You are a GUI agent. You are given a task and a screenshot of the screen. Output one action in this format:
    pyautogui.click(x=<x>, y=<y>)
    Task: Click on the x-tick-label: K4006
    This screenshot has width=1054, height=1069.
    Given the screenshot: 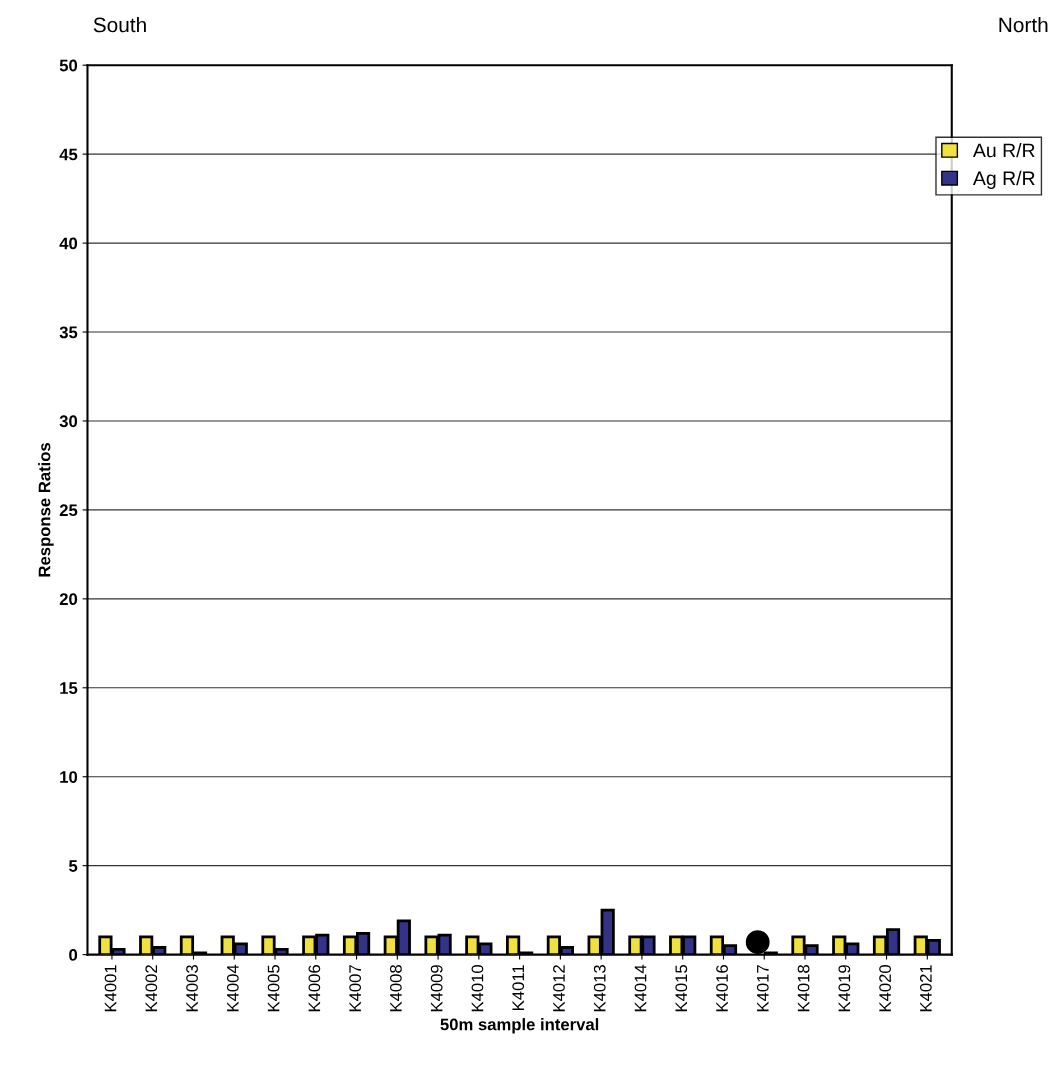 What is the action you would take?
    pyautogui.click(x=314, y=988)
    